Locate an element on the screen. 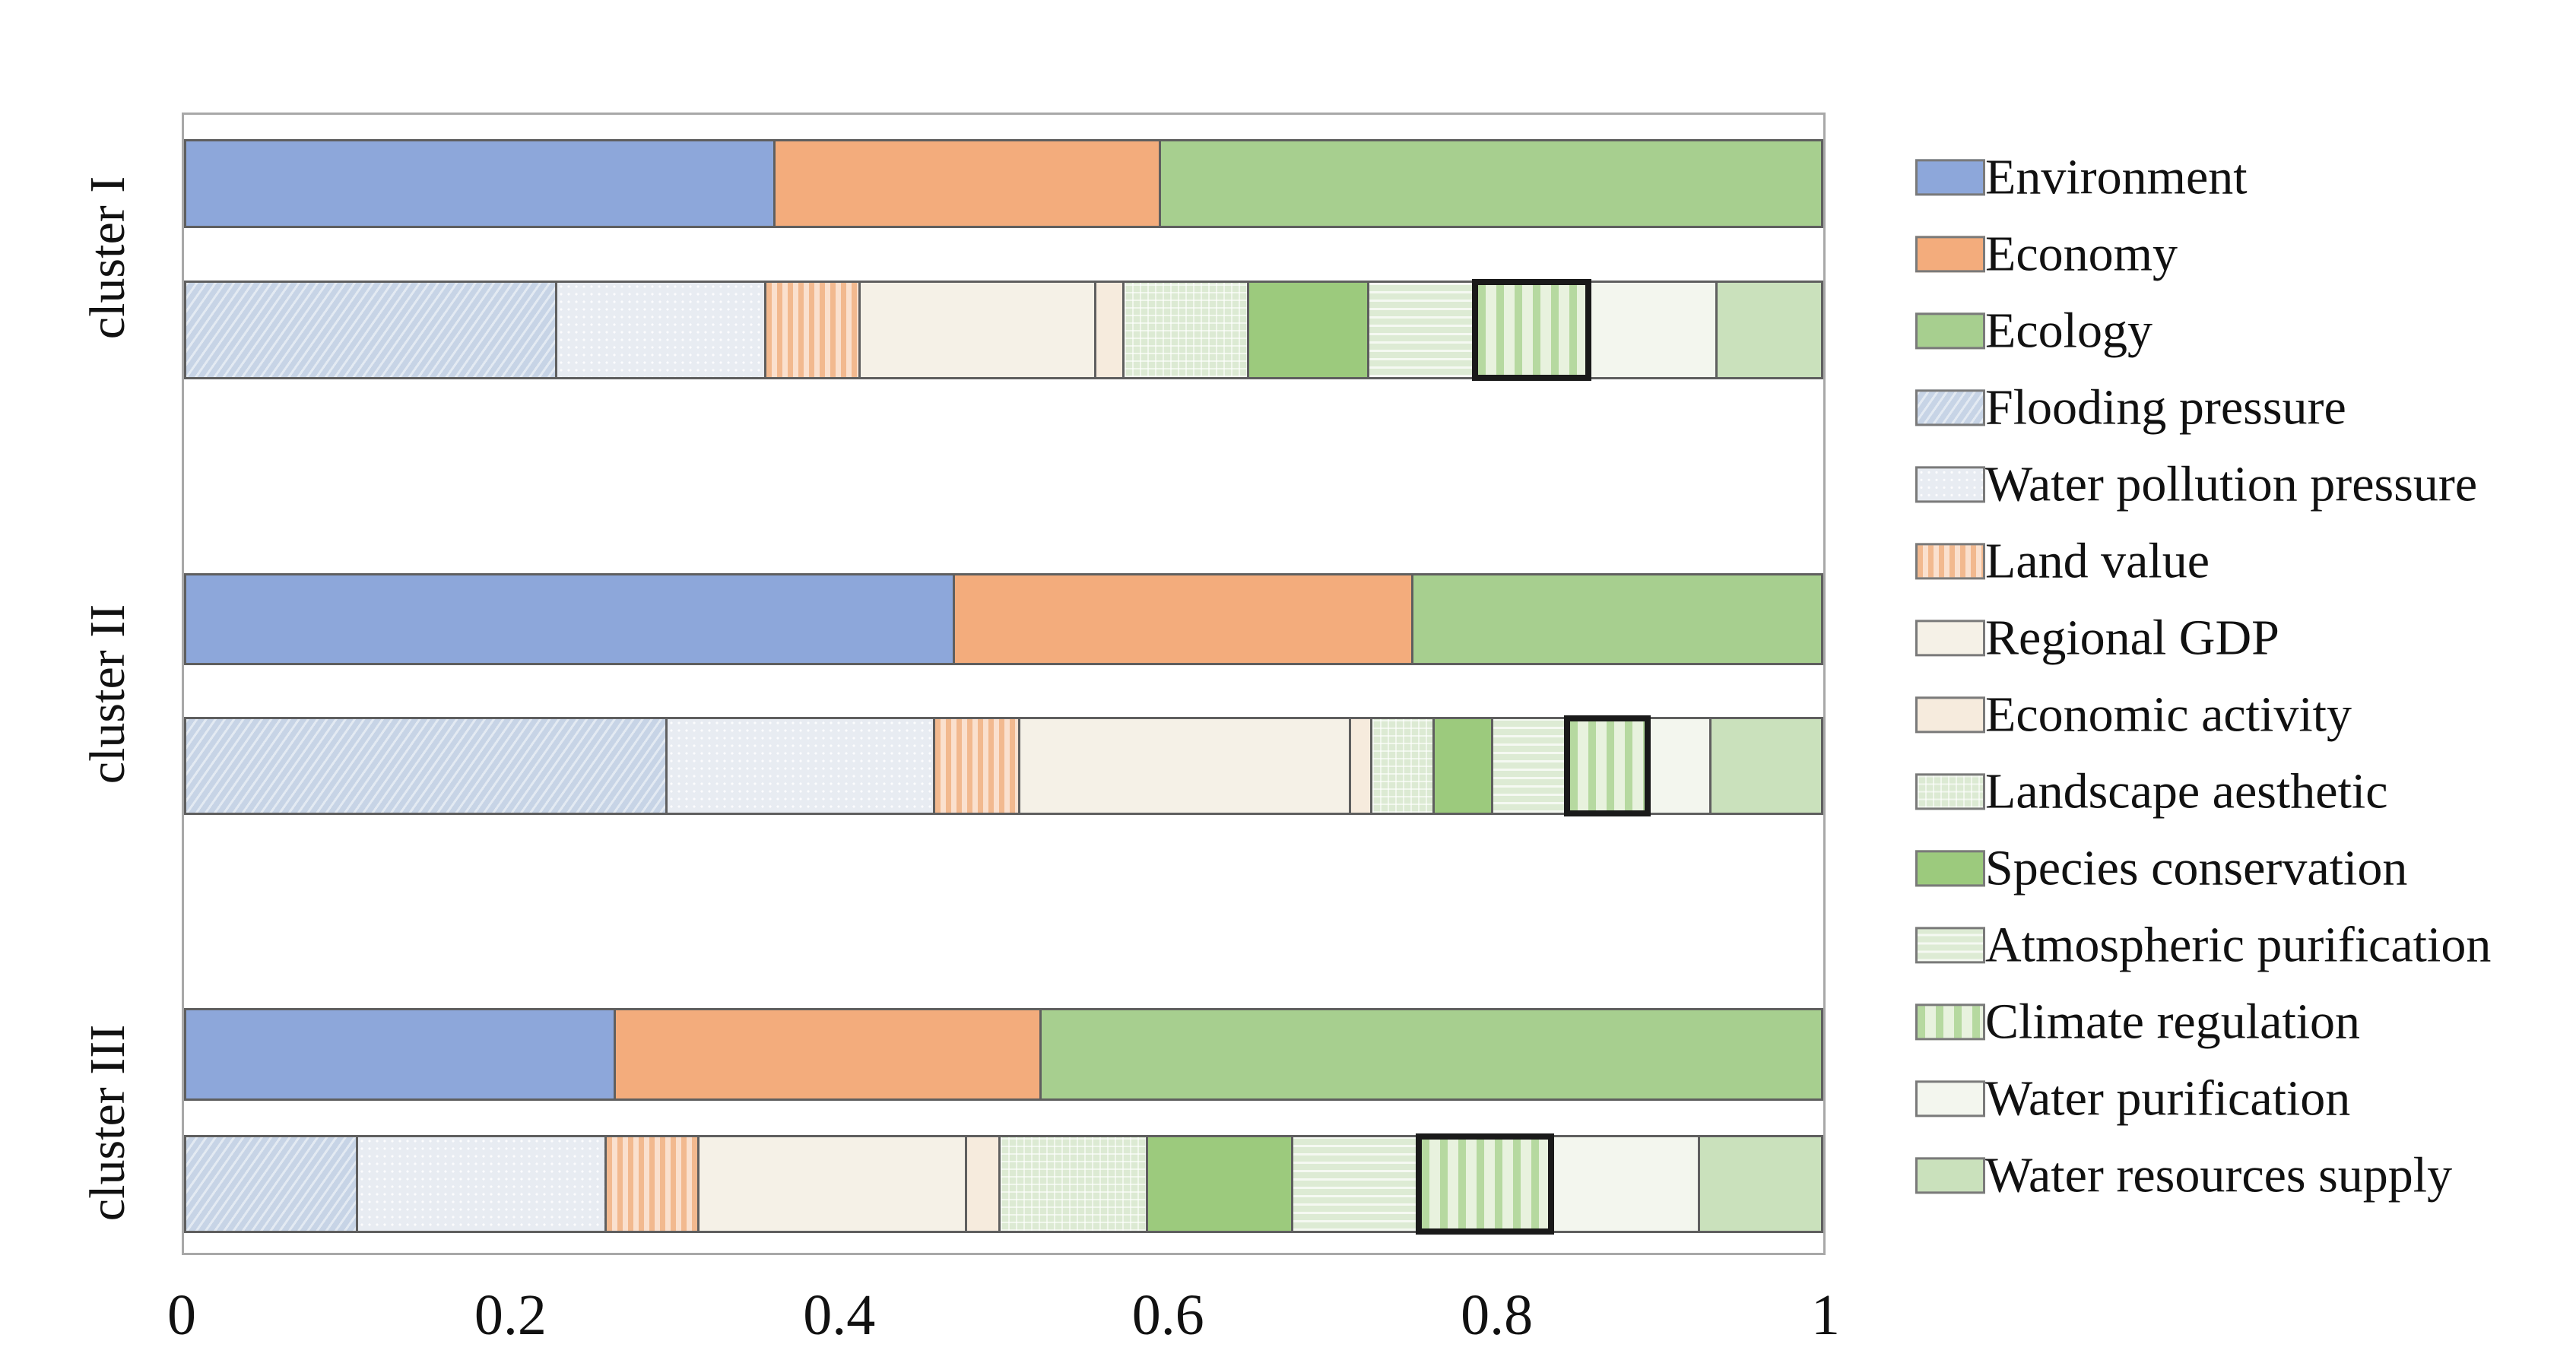  legend-swatch-flooding-pressure is located at coordinates (1950, 407).